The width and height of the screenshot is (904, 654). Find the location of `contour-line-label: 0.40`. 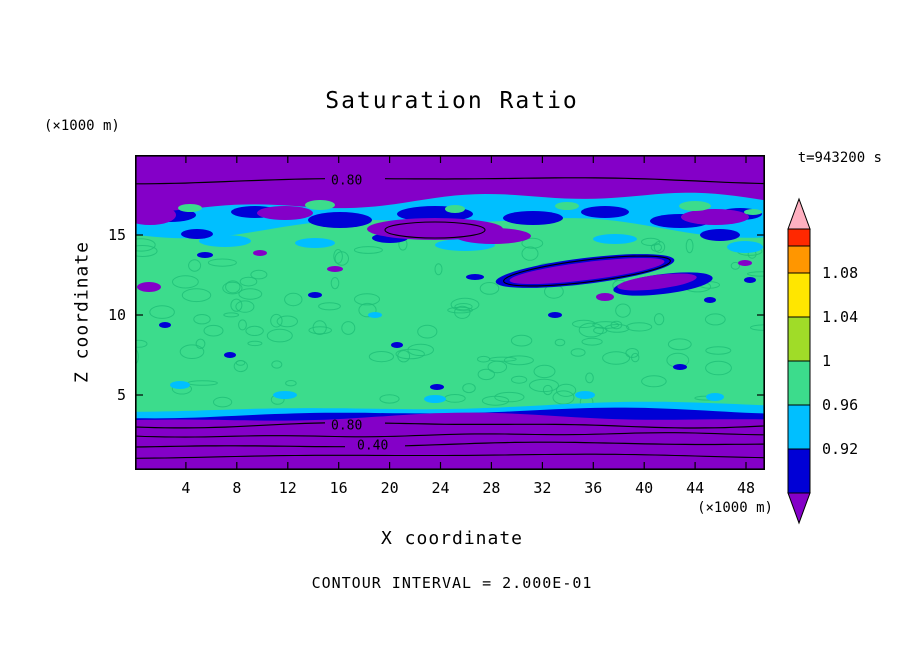

contour-line-label: 0.40 is located at coordinates (372, 446).